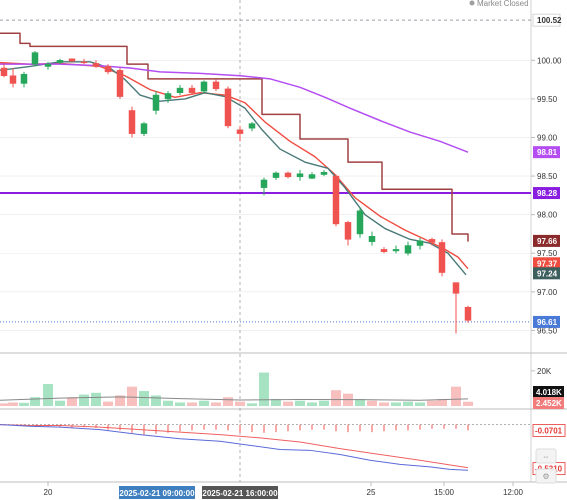  I want to click on time-tick-label: 15:00, so click(444, 492).